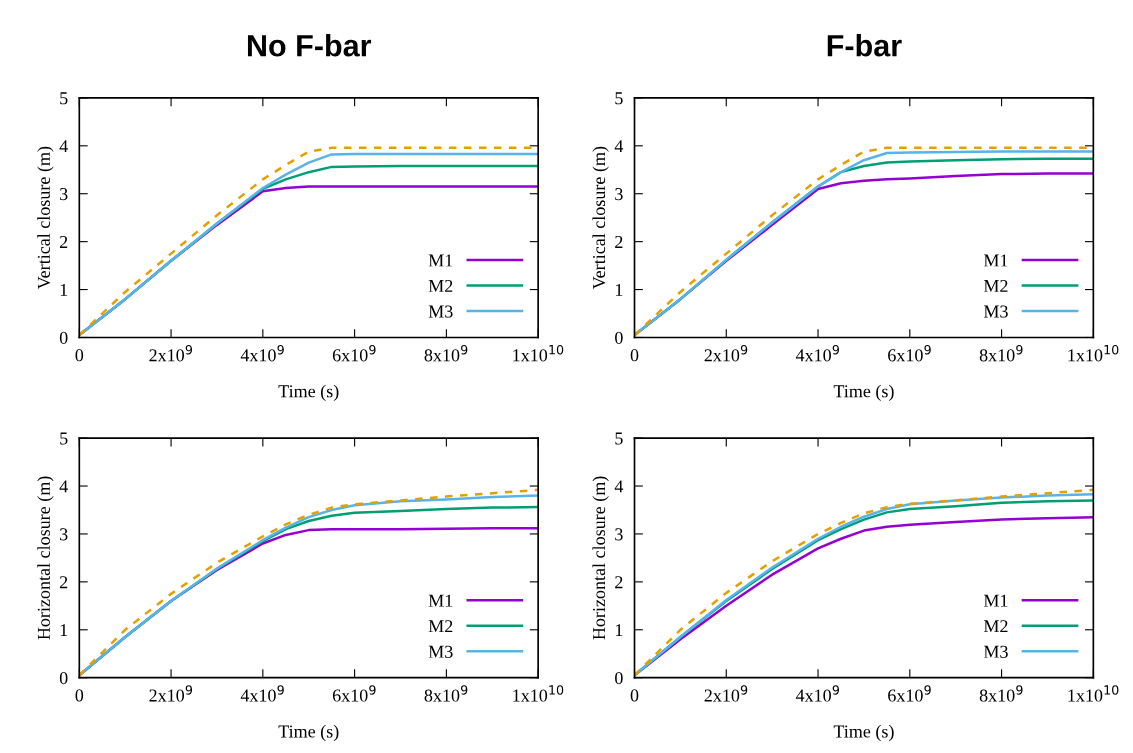 The image size is (1133, 753). I want to click on chart-title: F-bar, so click(864, 45).